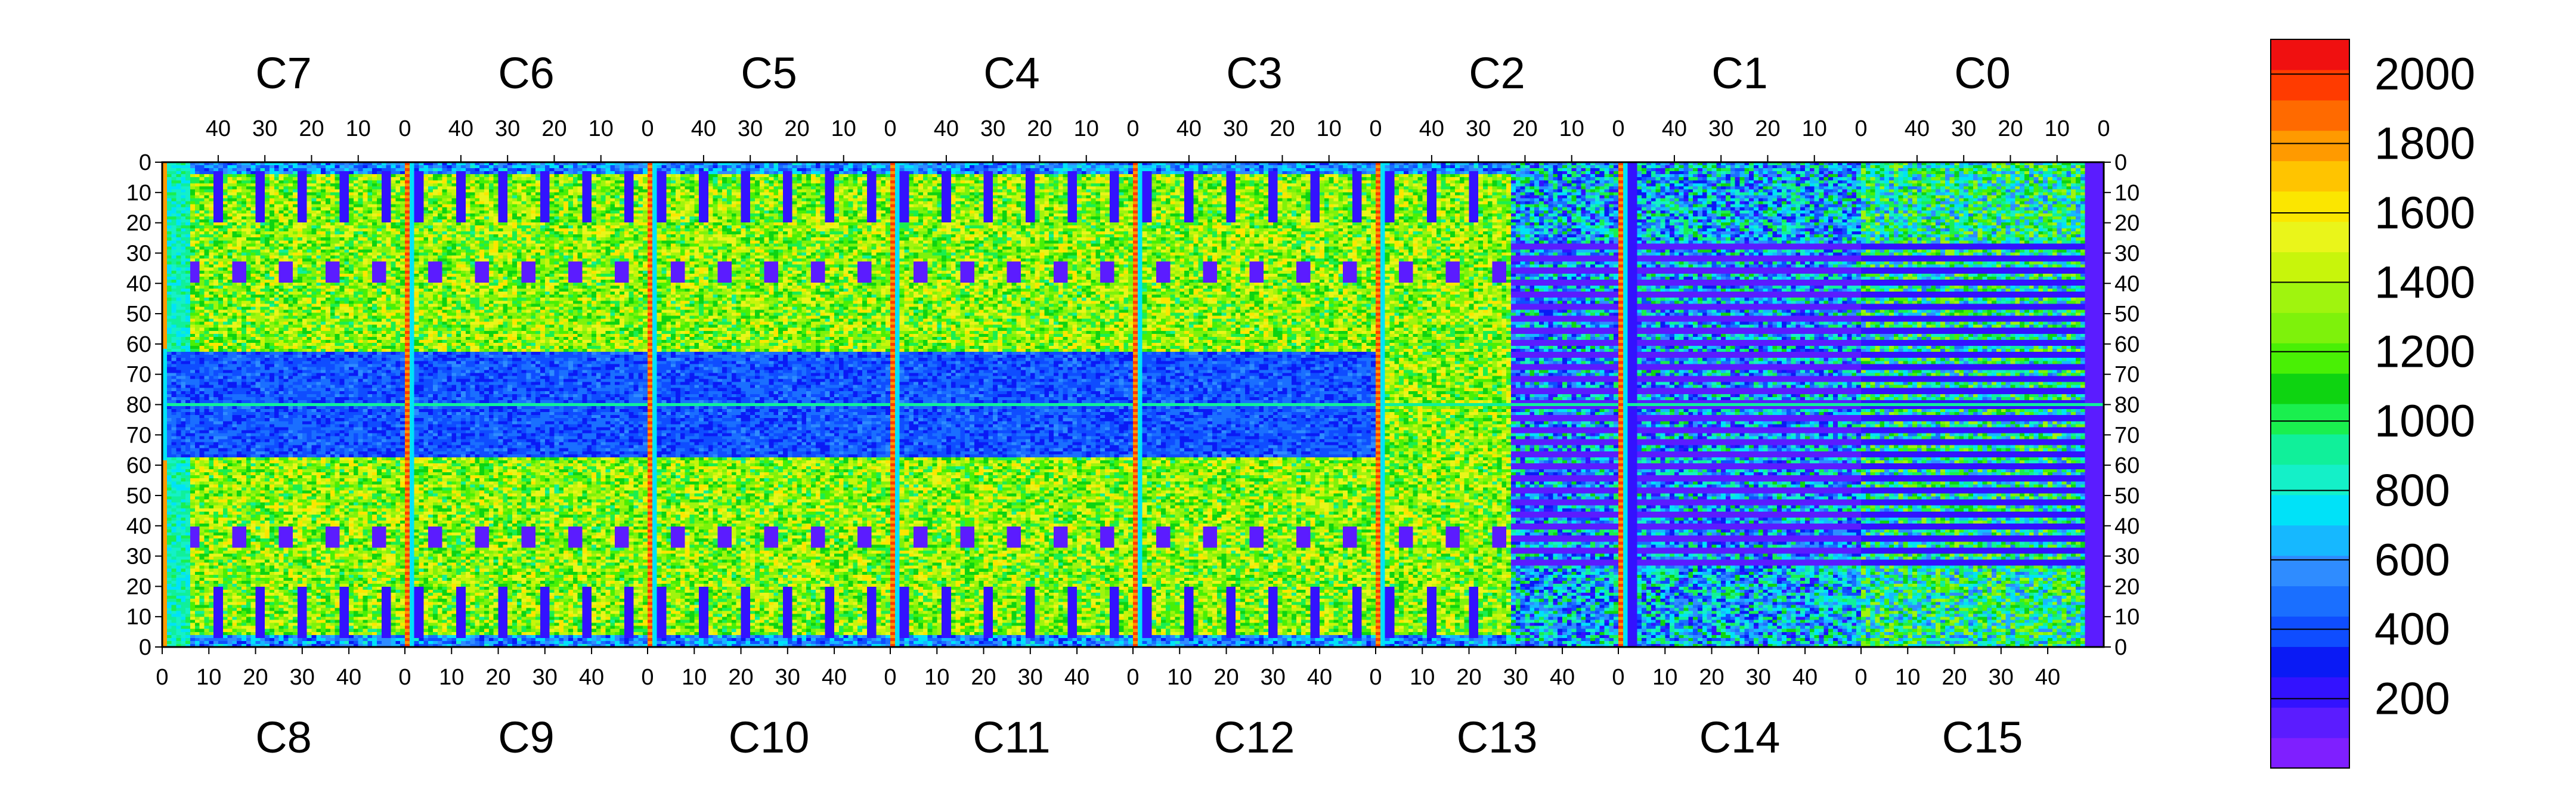 This screenshot has height=805, width=2576. I want to click on chip-label-top: C2, so click(1497, 73).